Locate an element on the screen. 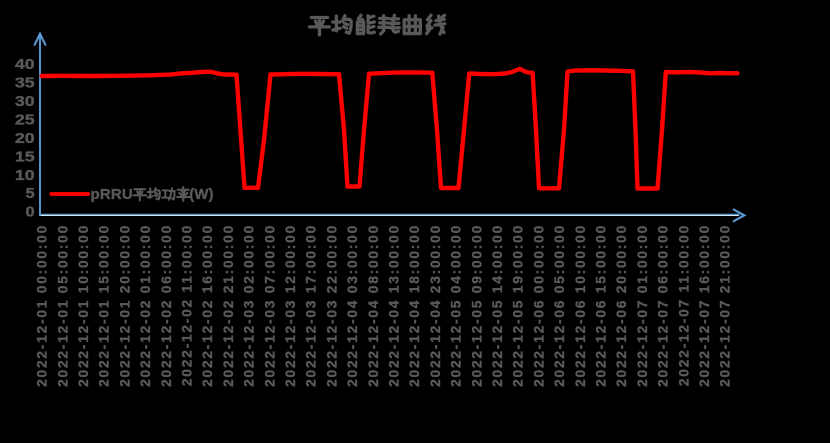 This screenshot has width=830, height=443. svg-text: (W) is located at coordinates (201, 194).